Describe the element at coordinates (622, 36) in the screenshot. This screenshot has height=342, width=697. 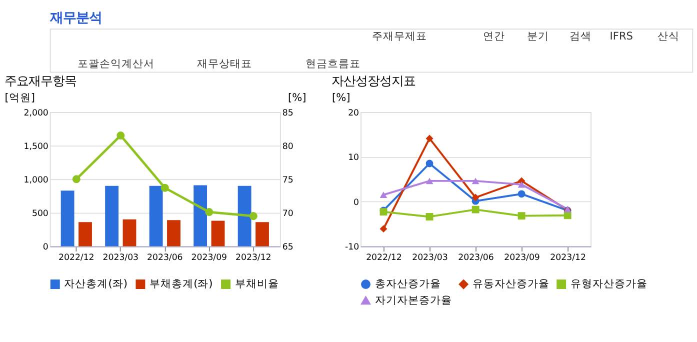
I see `text: IFRS` at that location.